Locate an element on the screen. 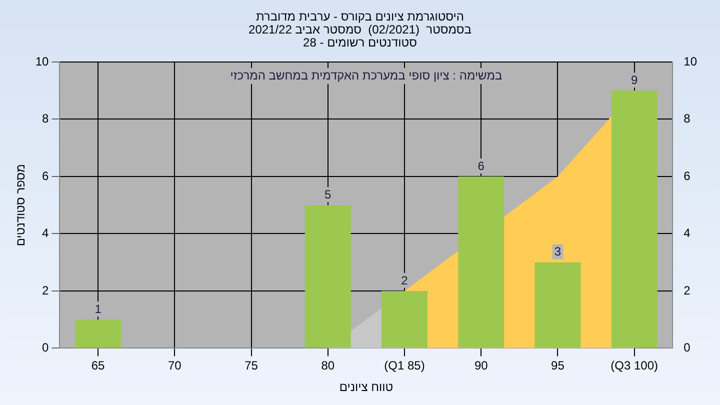  y-tick-label: 6 is located at coordinates (46, 175).